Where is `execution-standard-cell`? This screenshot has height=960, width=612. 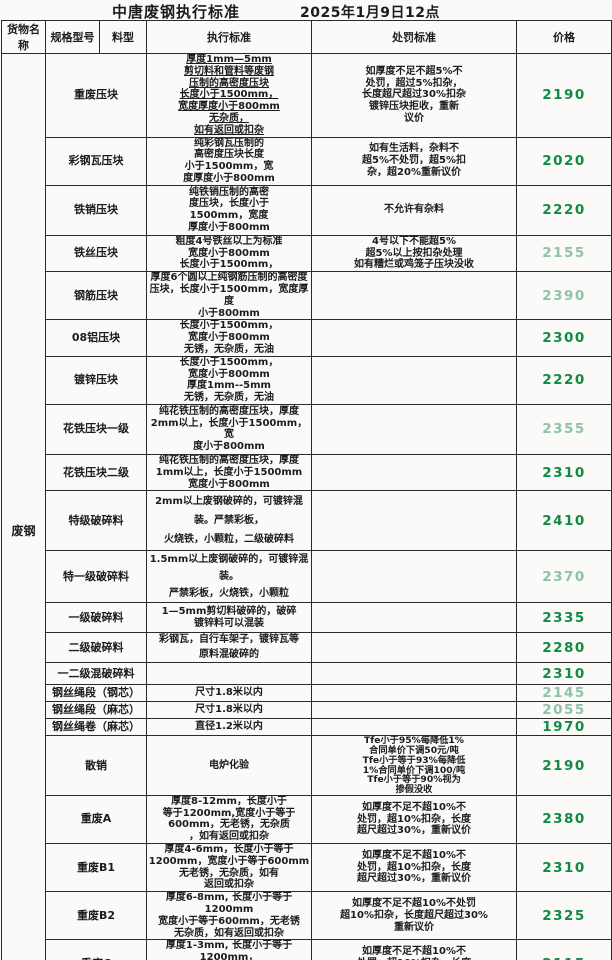
execution-standard-cell is located at coordinates (229, 674).